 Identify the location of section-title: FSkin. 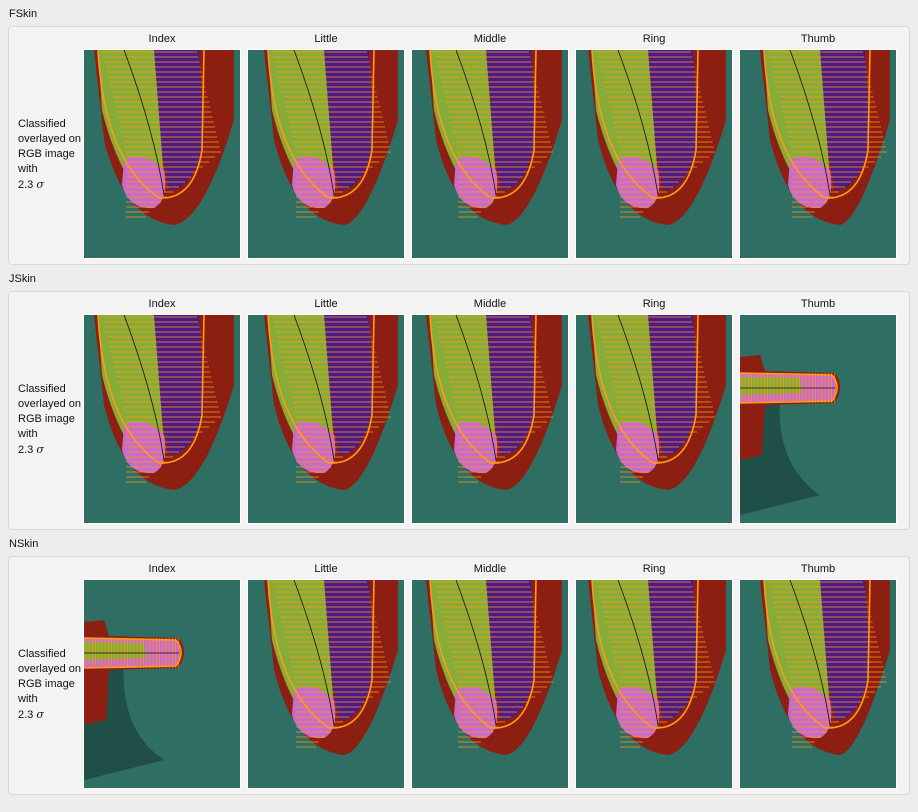
(23, 14).